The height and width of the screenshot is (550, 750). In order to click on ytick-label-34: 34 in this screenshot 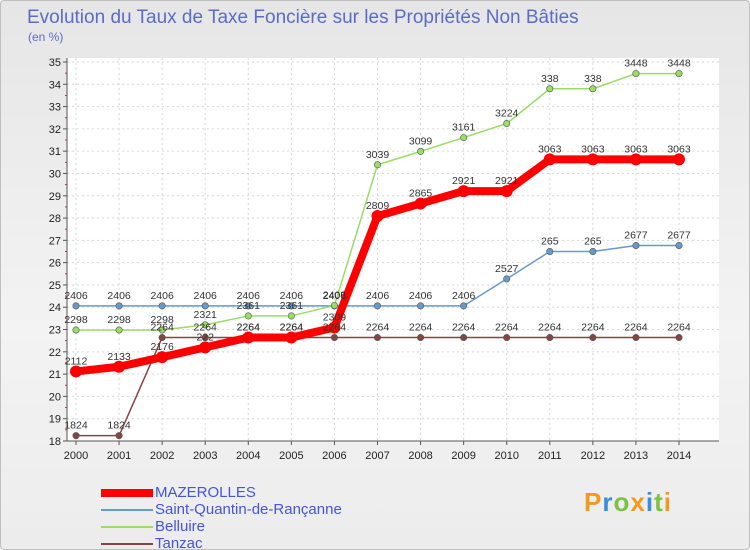, I will do `click(55, 85)`.